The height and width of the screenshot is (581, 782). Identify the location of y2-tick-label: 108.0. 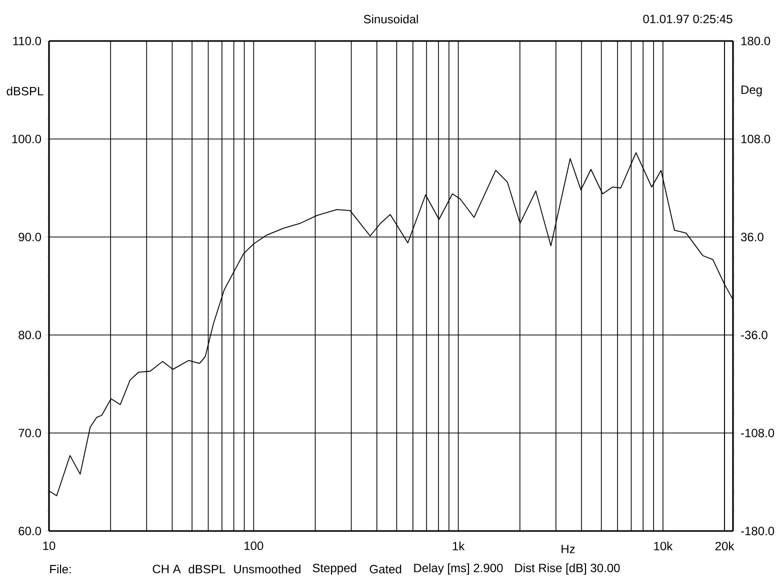
(755, 139).